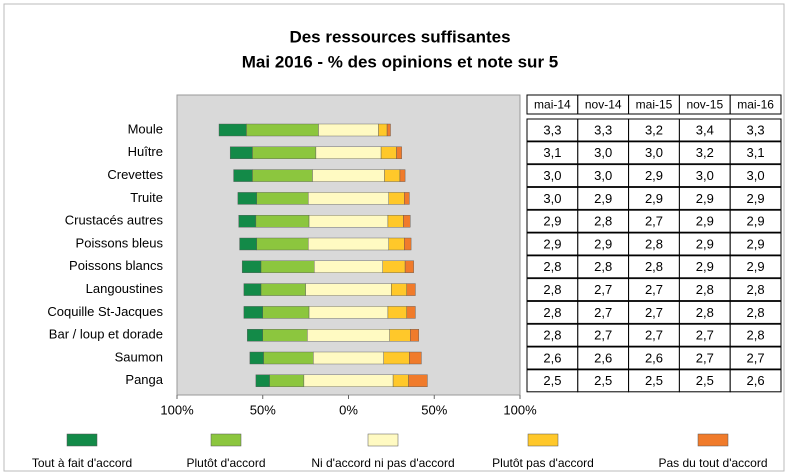 The width and height of the screenshot is (788, 475). I want to click on legend-label: Pas du tout d'accord, so click(712, 463).